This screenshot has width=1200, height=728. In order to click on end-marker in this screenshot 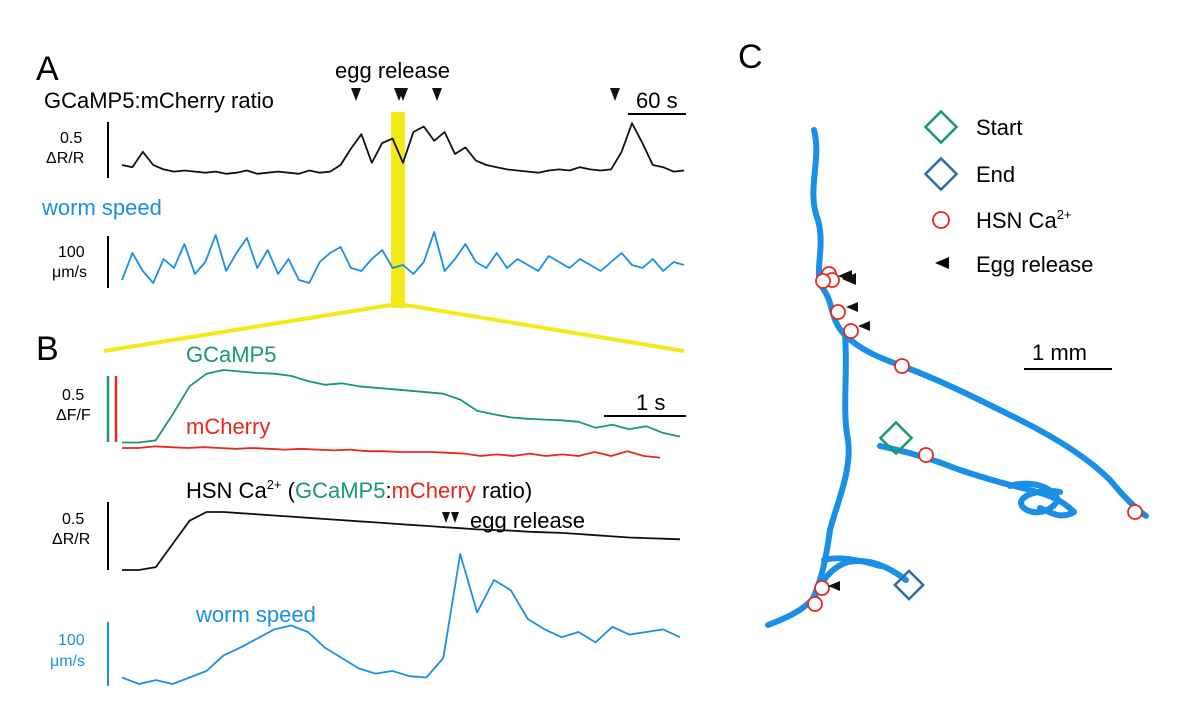, I will do `click(909, 585)`.